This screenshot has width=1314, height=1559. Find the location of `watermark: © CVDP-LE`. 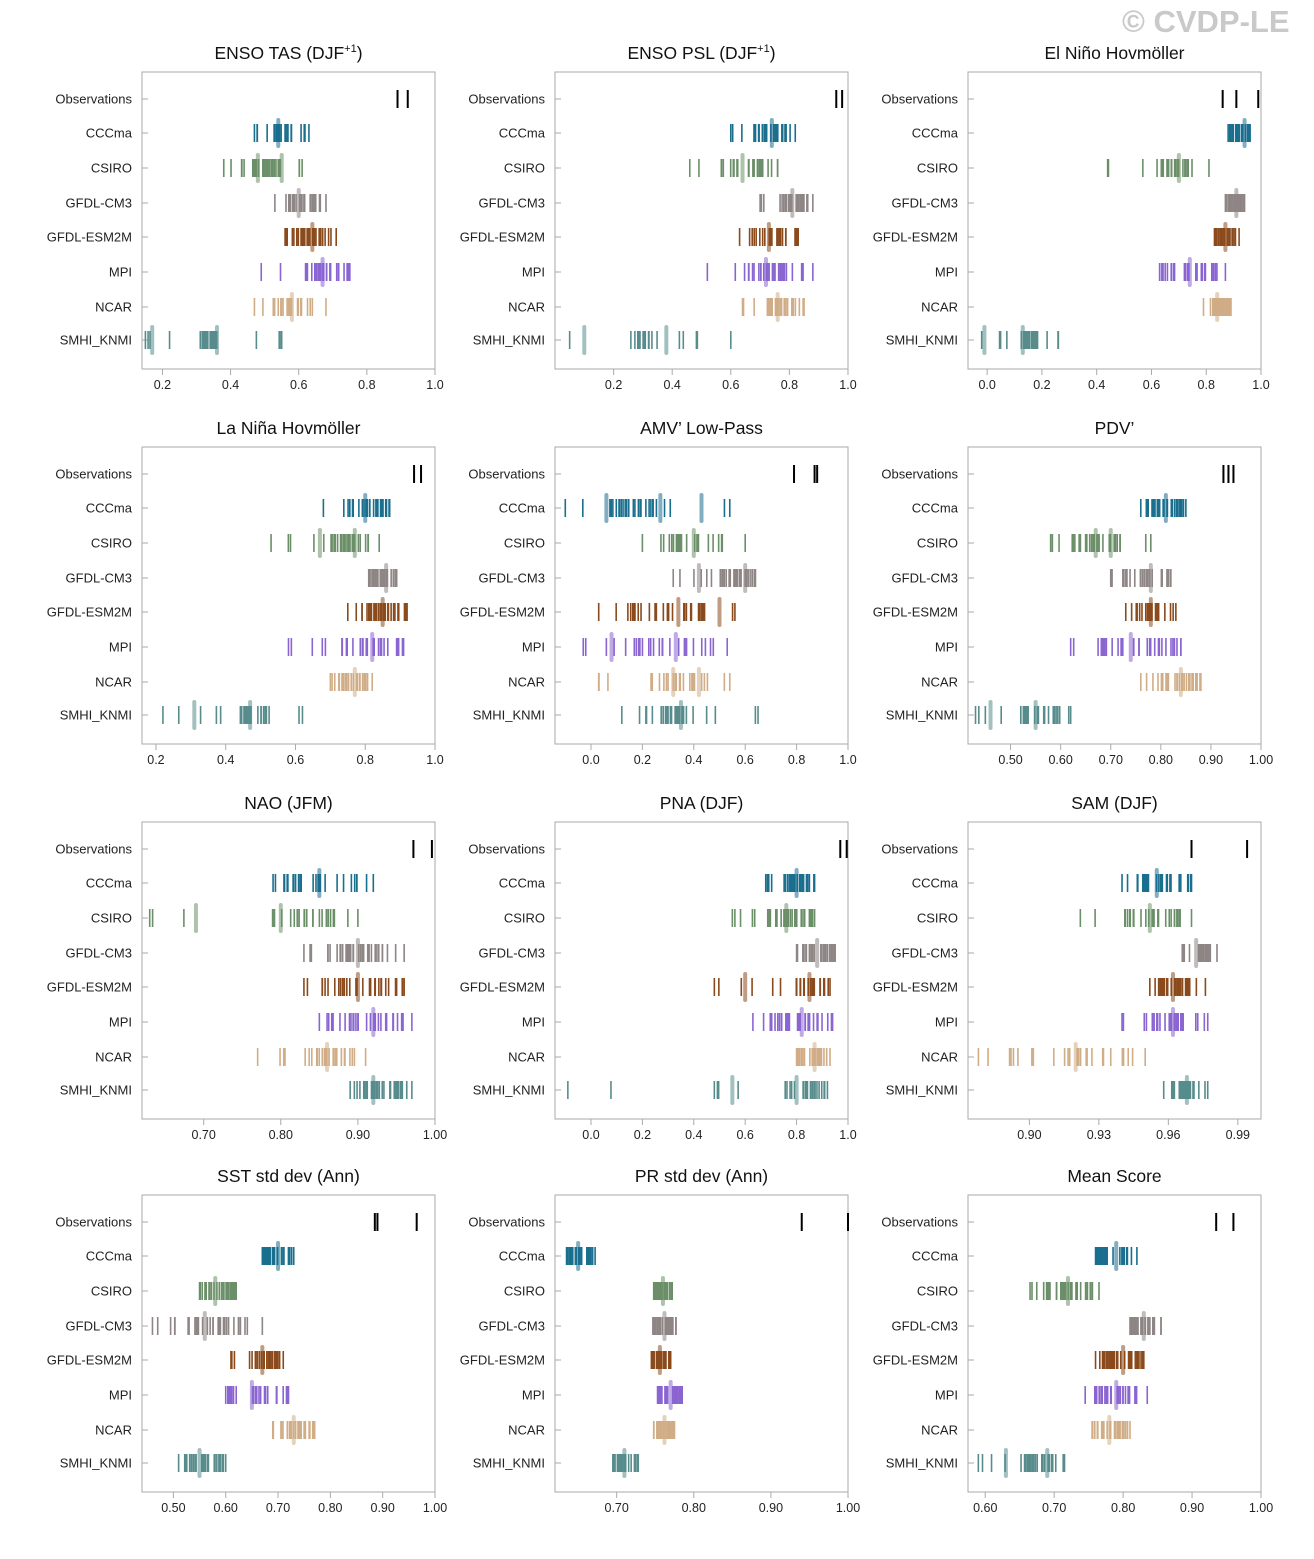

watermark: © CVDP-LE is located at coordinates (1206, 21).